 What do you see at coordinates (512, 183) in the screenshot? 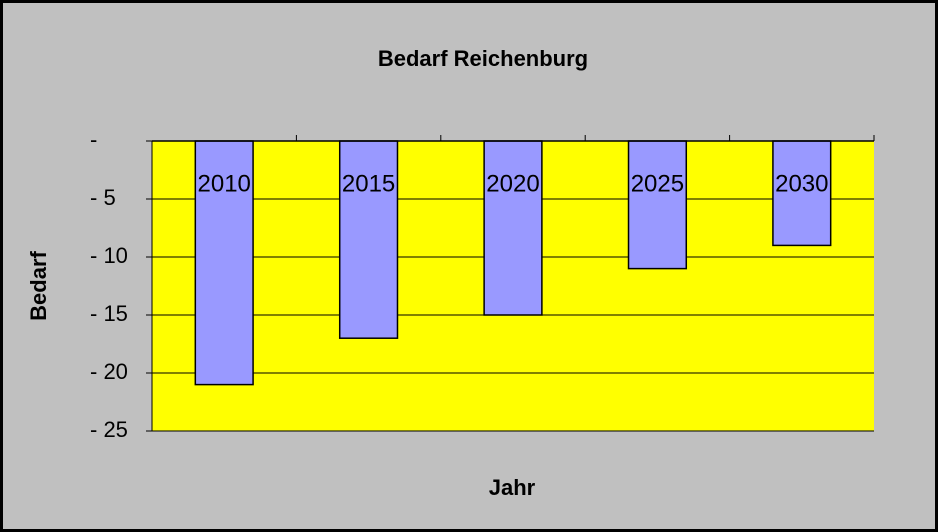
I see `x-tick-label: 2020` at bounding box center [512, 183].